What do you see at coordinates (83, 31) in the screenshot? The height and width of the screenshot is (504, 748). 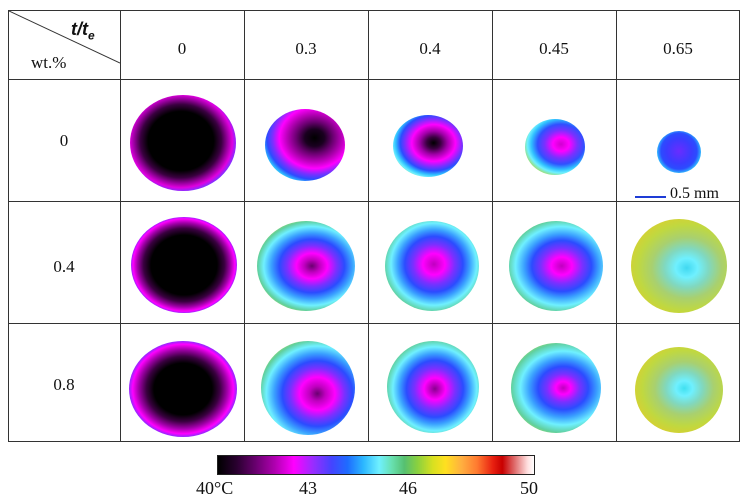 I see `time-ratio-header: t/te` at bounding box center [83, 31].